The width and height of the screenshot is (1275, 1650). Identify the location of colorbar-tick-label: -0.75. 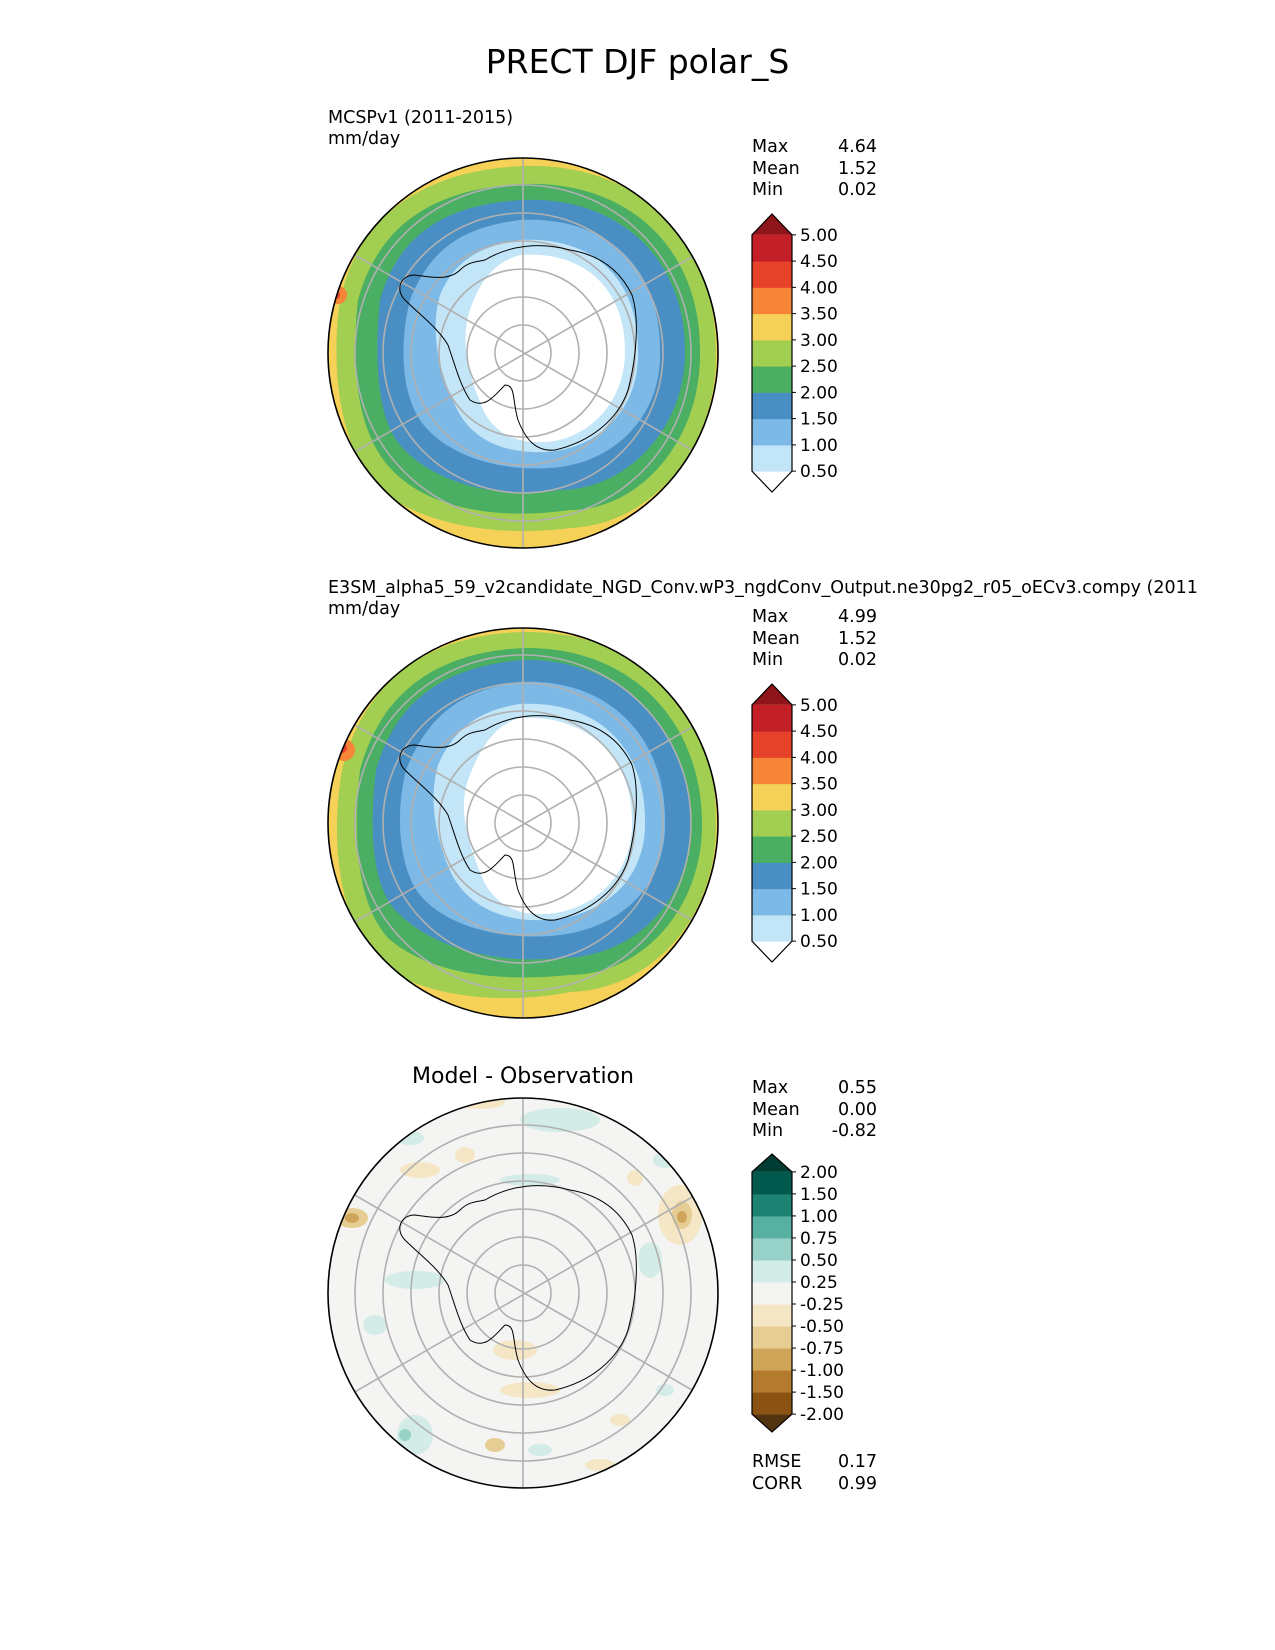
(822, 1349).